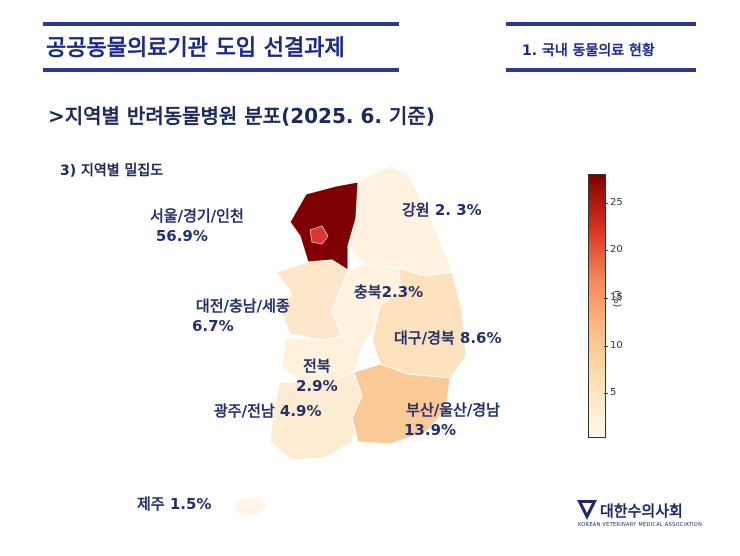 This screenshot has height=556, width=740. I want to click on region-name: 서울/경기/인천, so click(197, 216).